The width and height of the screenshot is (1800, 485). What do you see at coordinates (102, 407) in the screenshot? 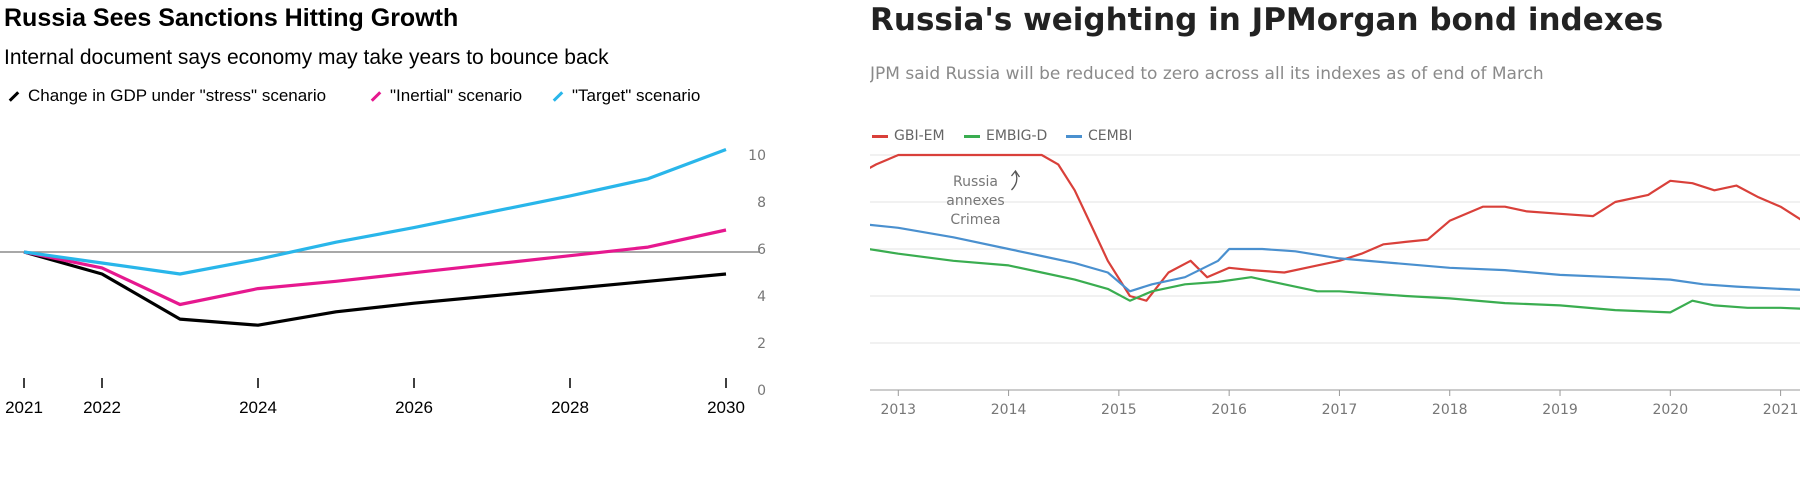
I see `x-tick-label-2022: 2022` at bounding box center [102, 407].